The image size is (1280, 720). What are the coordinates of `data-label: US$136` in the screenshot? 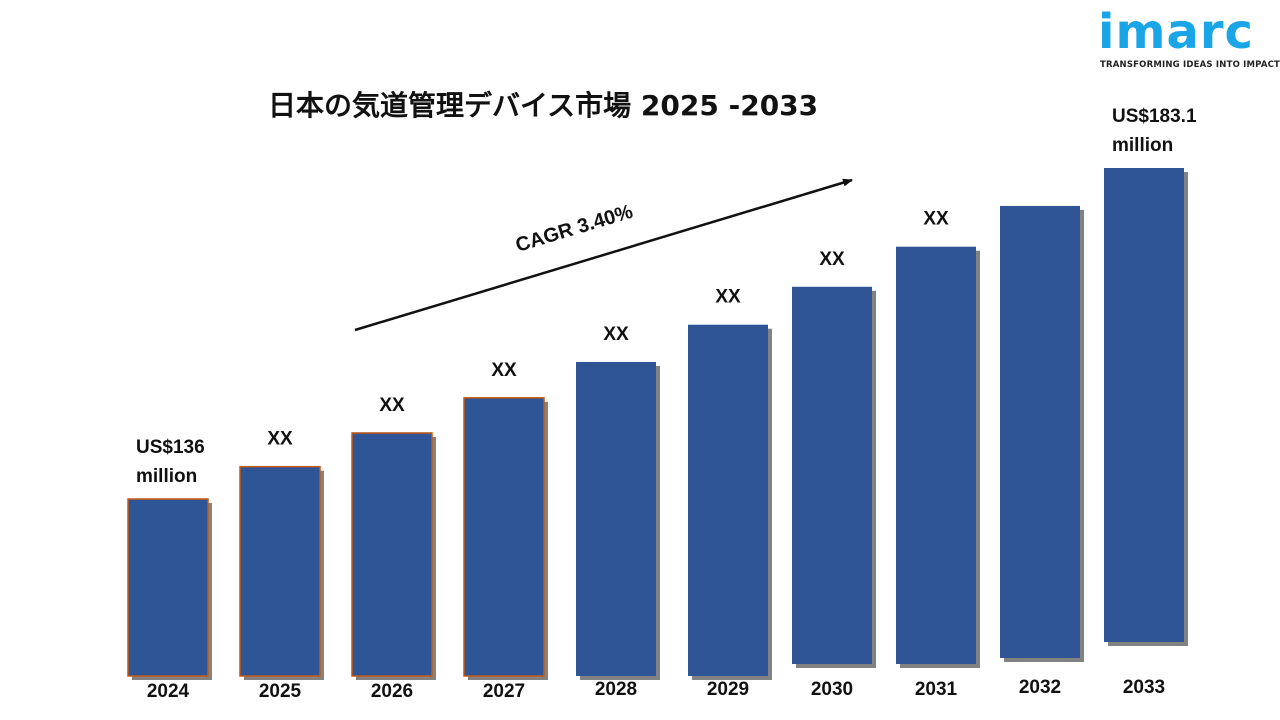 It's located at (170, 447).